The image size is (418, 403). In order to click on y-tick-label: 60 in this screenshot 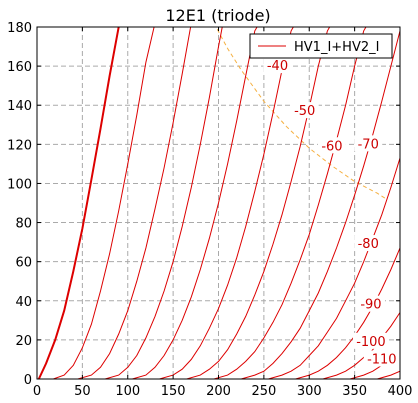, I will do `click(23, 263)`.